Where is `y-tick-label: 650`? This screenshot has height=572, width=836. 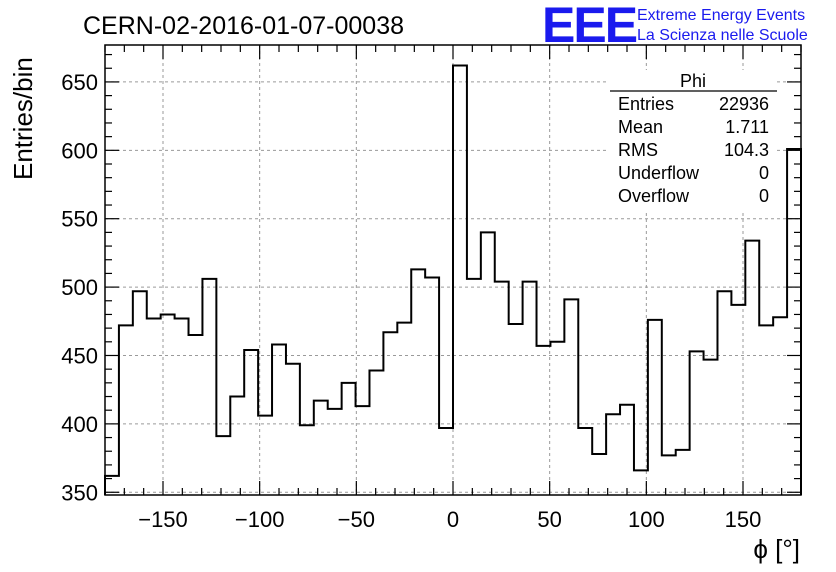 y-tick-label: 650 is located at coordinates (79, 82).